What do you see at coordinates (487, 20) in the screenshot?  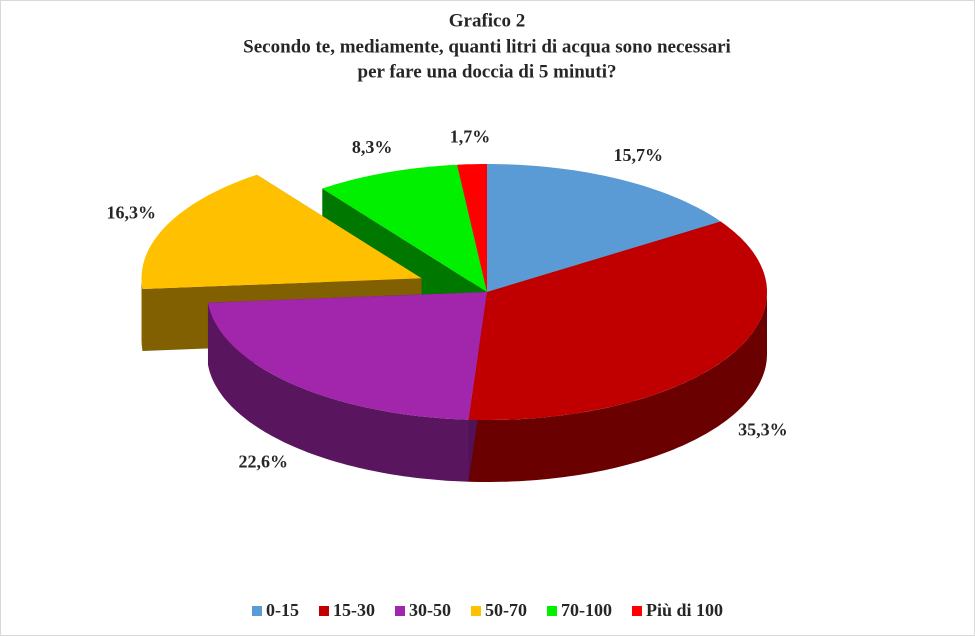 I see `chart-title: Grafico 2` at bounding box center [487, 20].